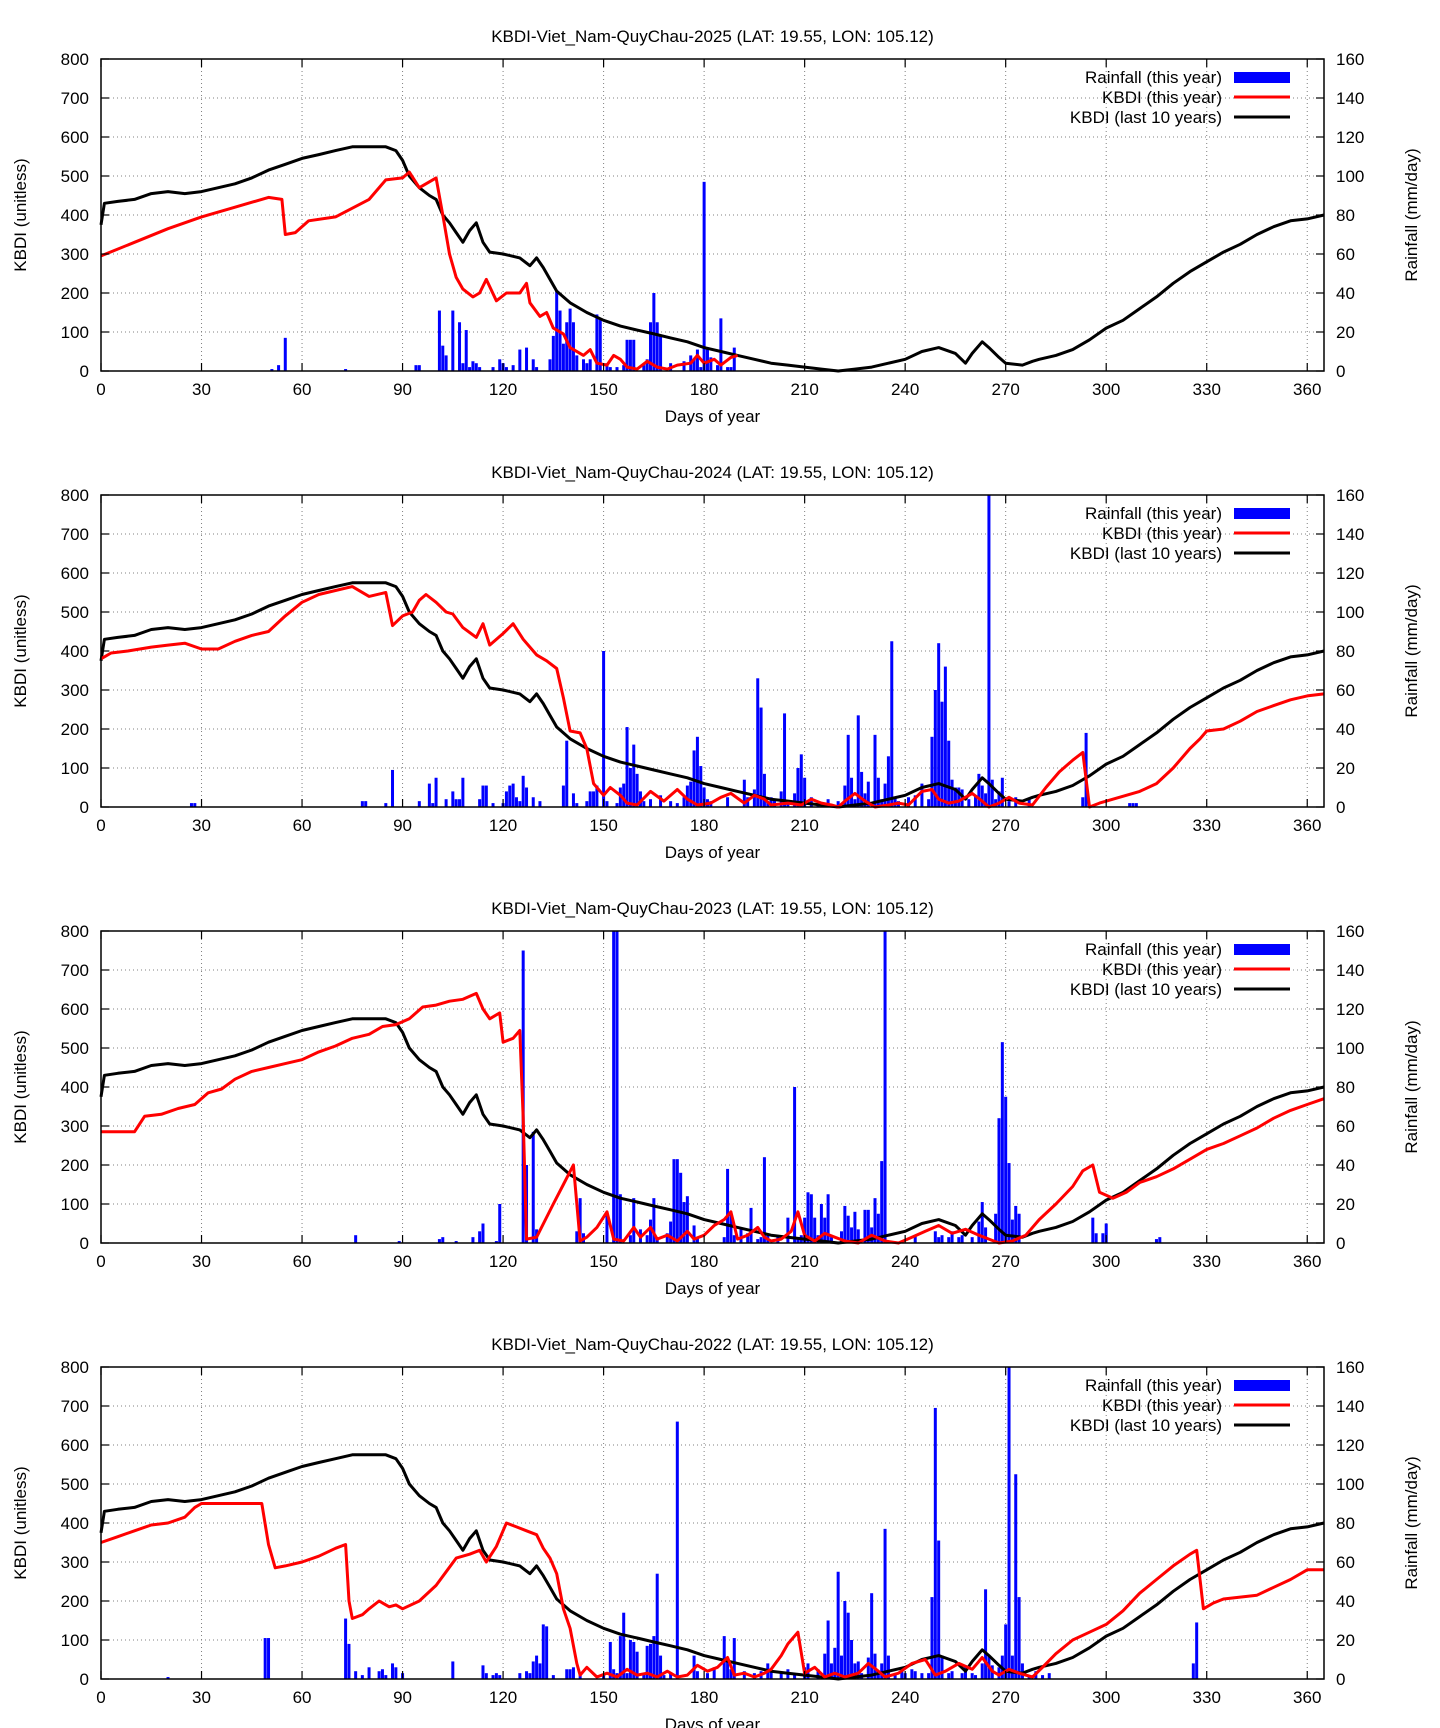  I want to click on y-tick-label: 700, so click(75, 970).